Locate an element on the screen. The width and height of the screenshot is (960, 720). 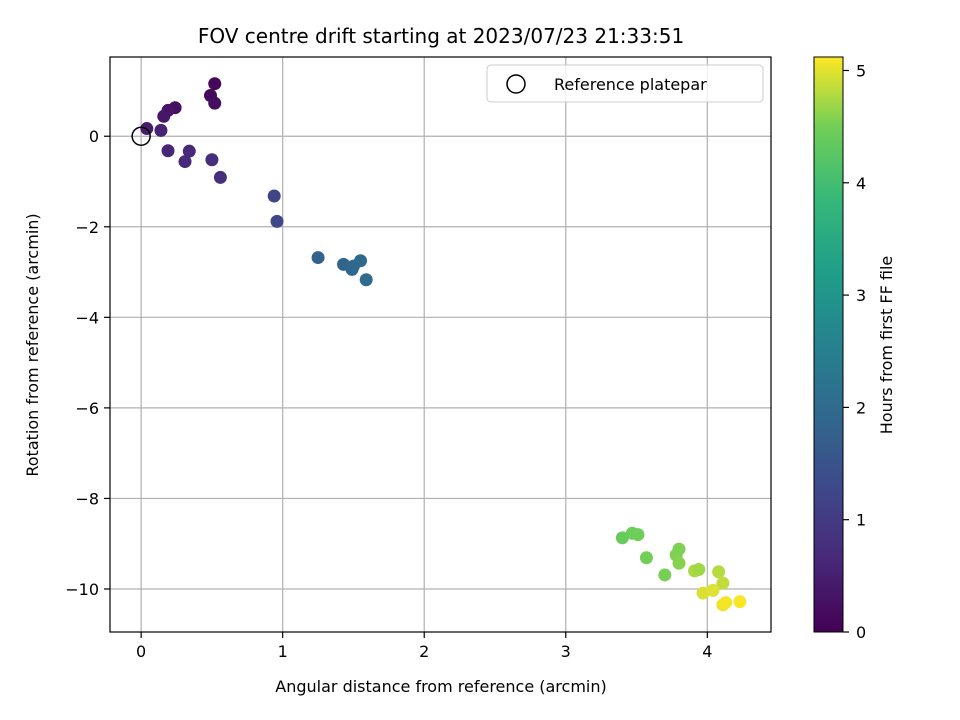
y-tick-label: −4 is located at coordinates (87, 317).